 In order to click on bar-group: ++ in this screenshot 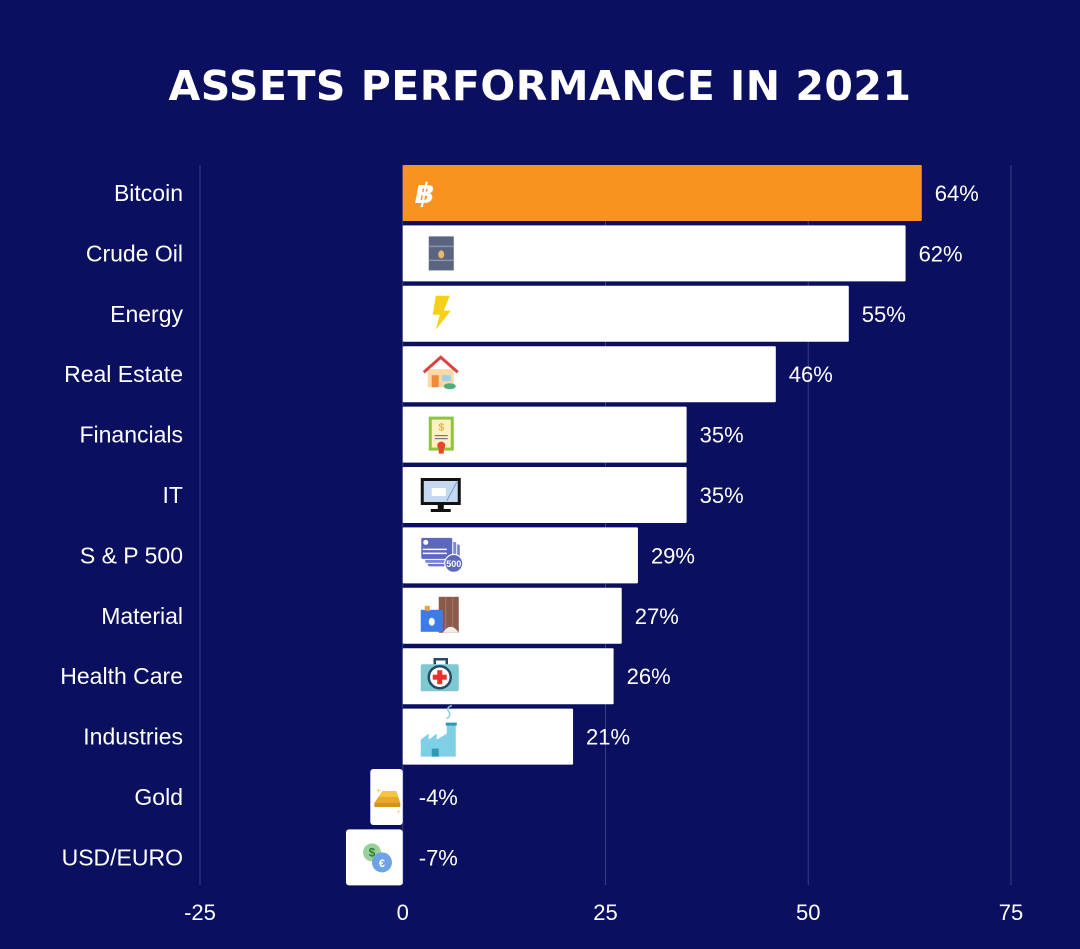, I will do `click(386, 797)`.